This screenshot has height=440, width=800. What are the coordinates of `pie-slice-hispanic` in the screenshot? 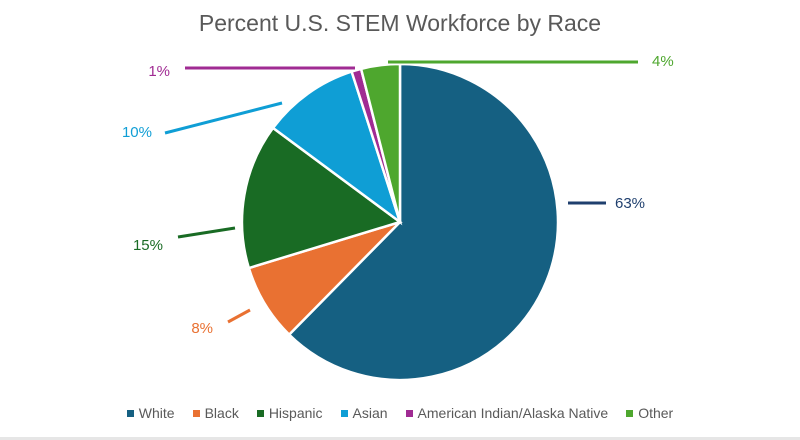 It's located at (321, 198).